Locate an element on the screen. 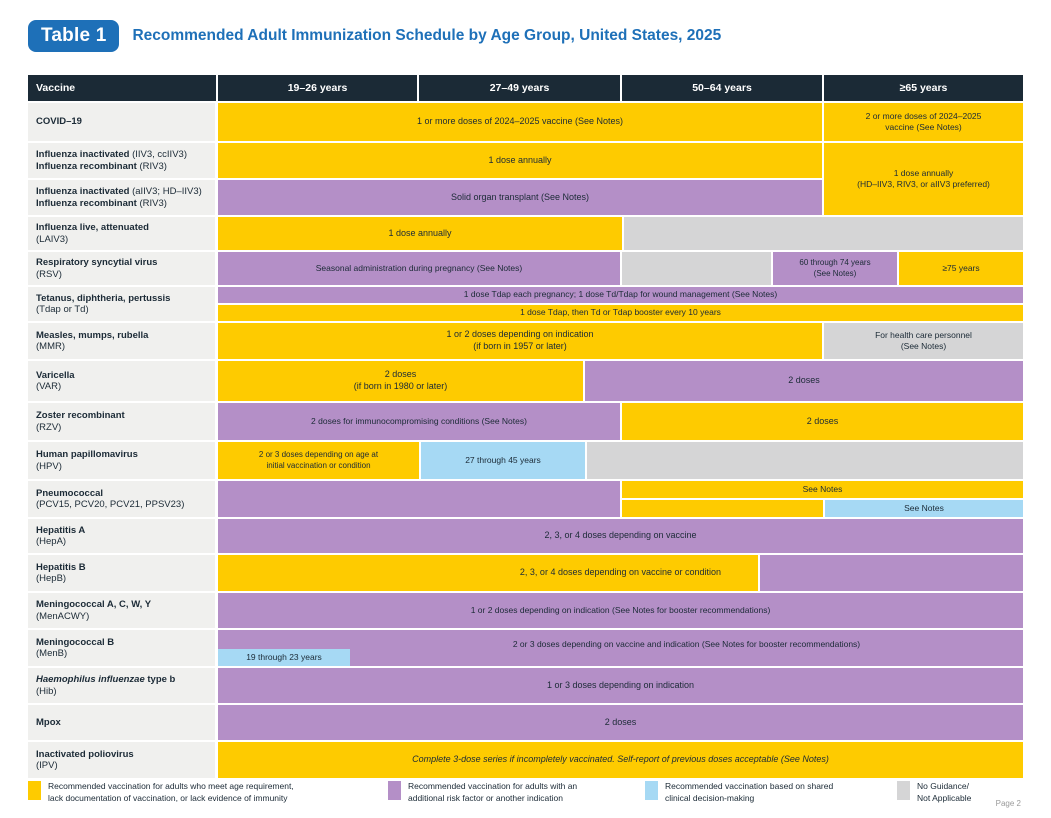  column-header-age-group-2: 27–49 years is located at coordinates (520, 88).